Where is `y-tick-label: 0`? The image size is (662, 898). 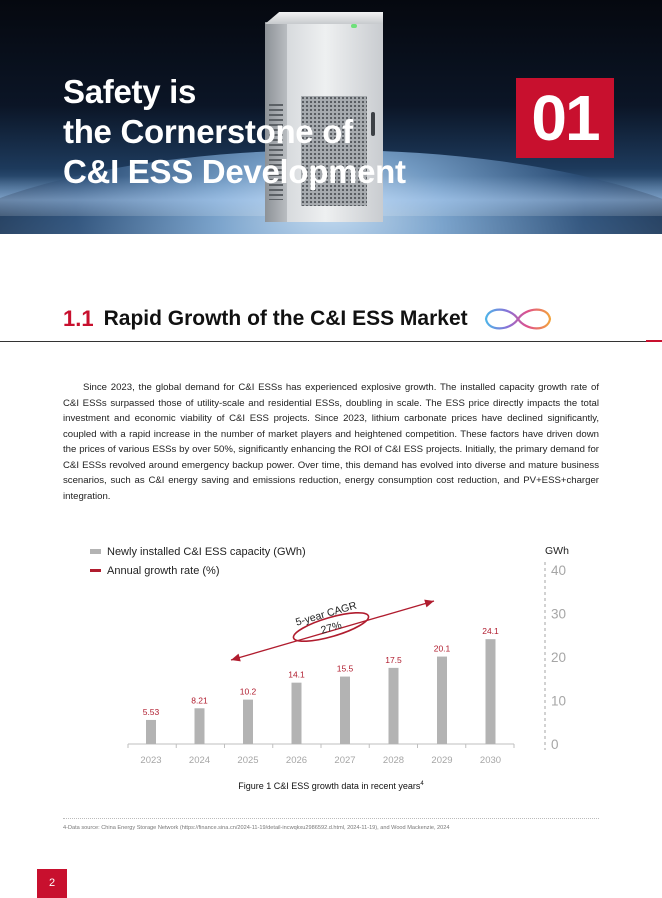 y-tick-label: 0 is located at coordinates (555, 744).